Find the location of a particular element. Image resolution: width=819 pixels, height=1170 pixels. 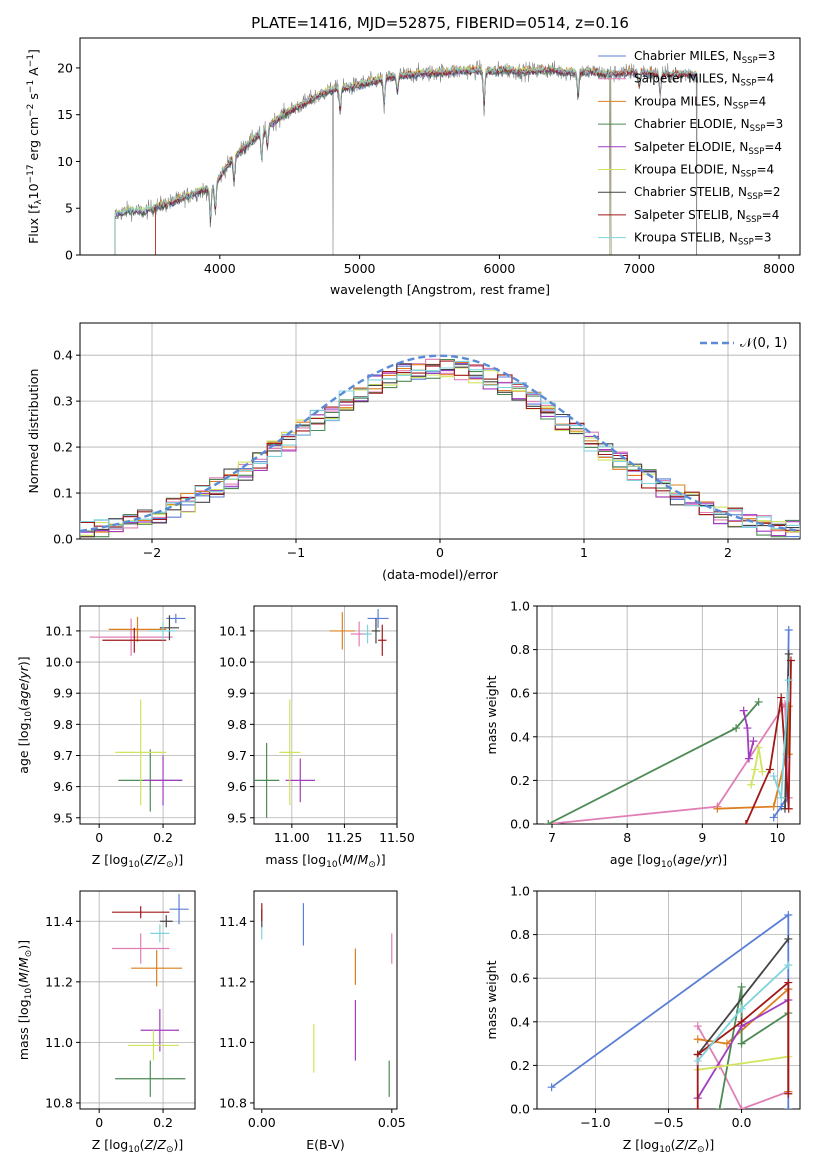

x-tick-label: 8 is located at coordinates (627, 837).